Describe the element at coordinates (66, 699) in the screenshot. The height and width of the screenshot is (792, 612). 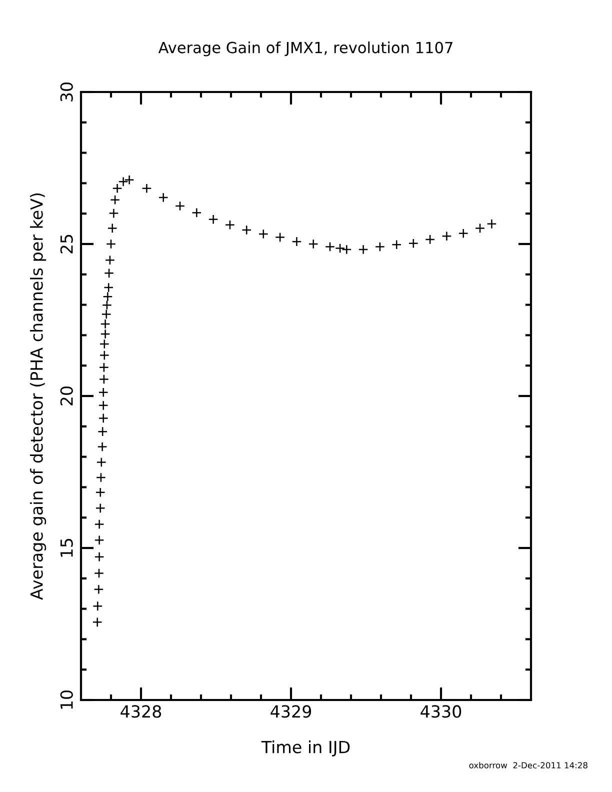
I see `y-tick-label: 10` at that location.